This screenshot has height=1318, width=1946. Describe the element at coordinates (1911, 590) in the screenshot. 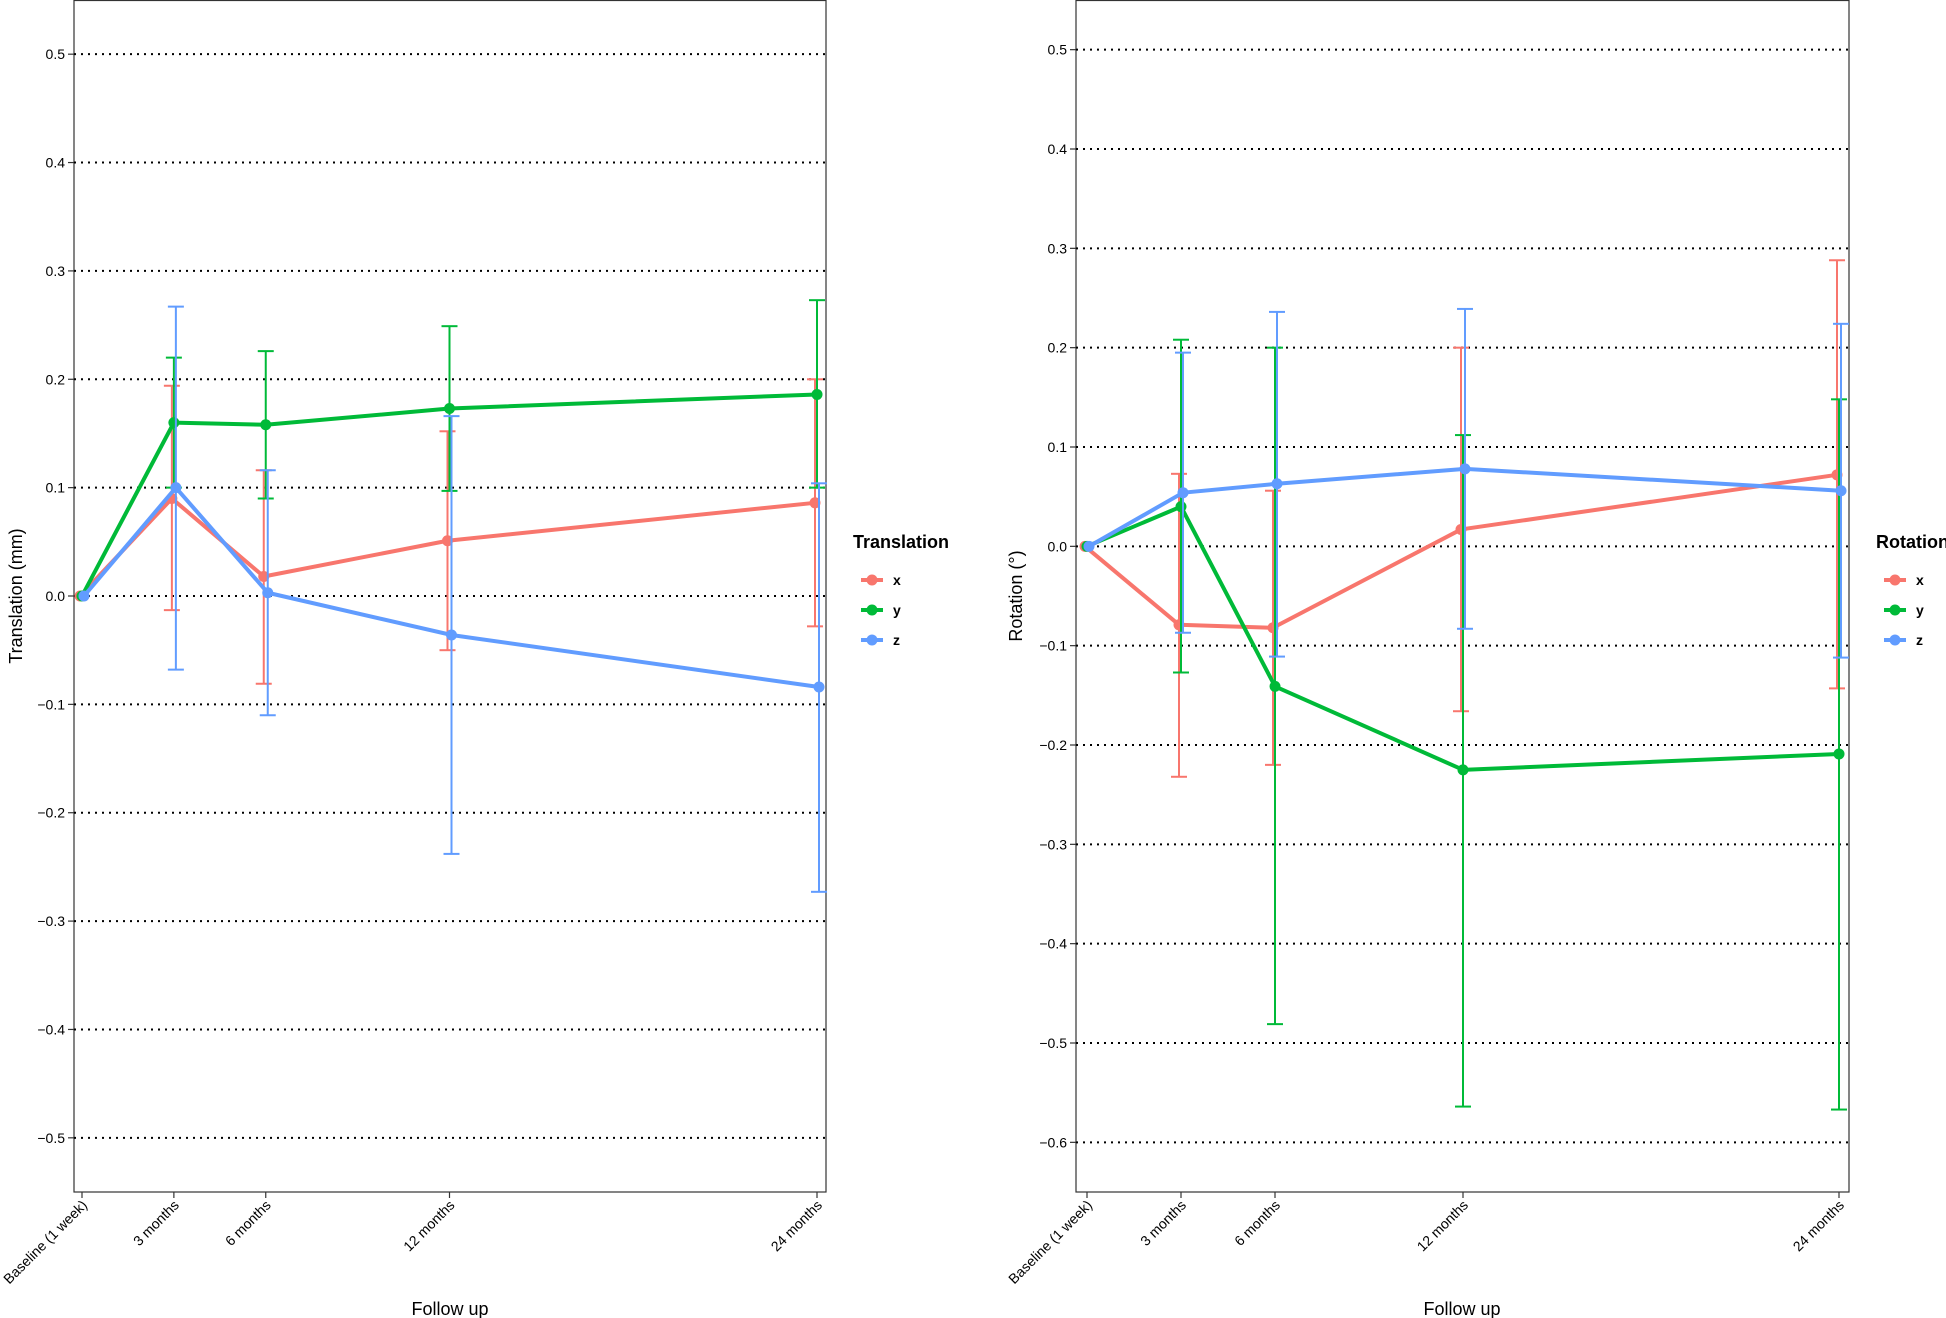

I see `legend: Rotation xyz` at that location.